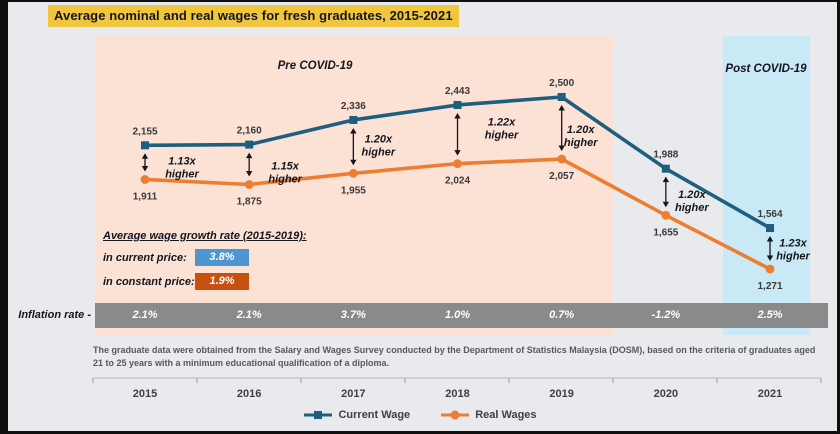  Describe the element at coordinates (249, 131) in the screenshot. I see `current-wage-value-label: 2,160` at that location.